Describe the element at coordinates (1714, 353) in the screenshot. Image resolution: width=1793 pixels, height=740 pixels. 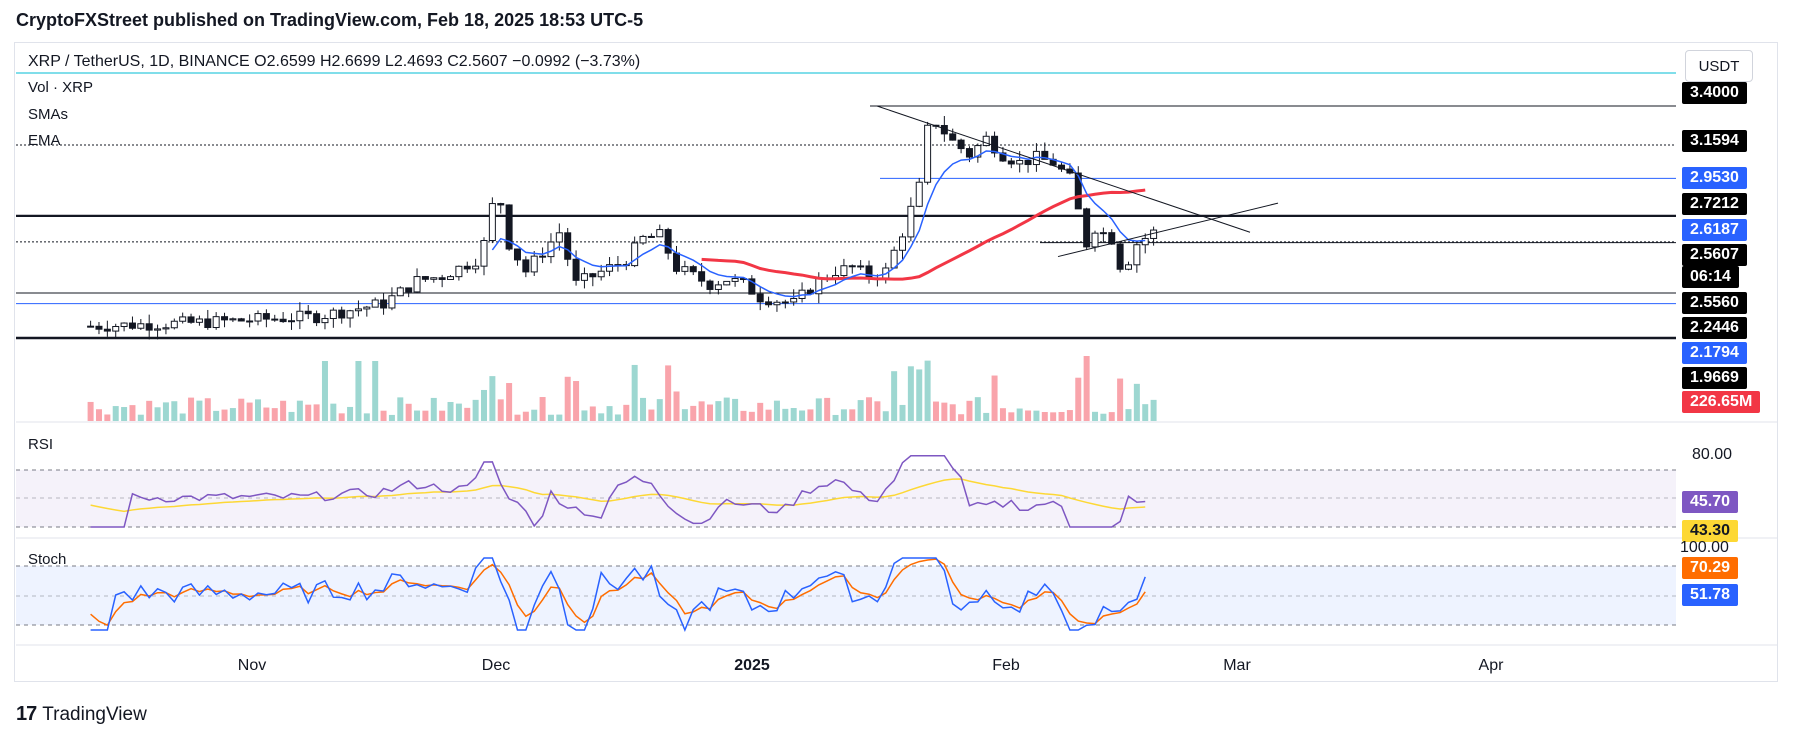
I see `price-label-9: 2.1794` at that location.